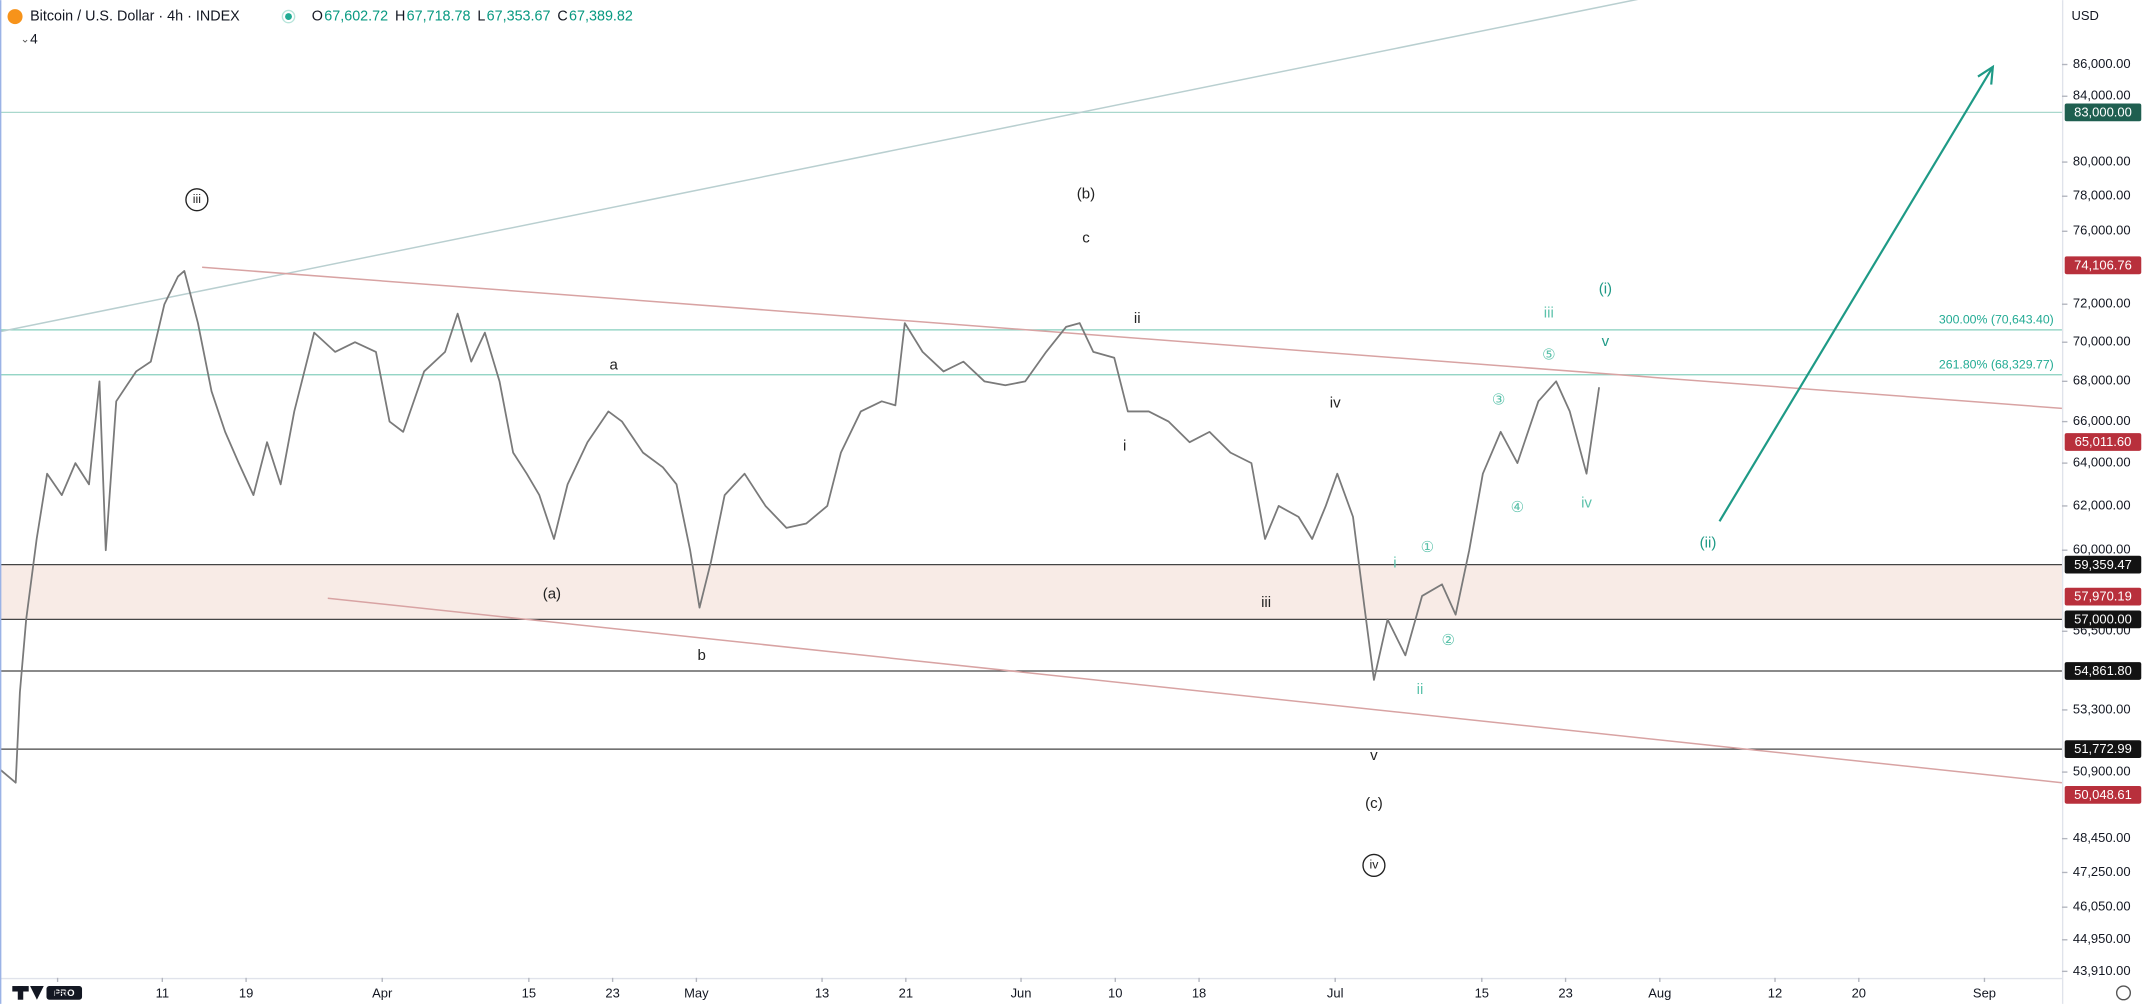  Describe the element at coordinates (1708, 542) in the screenshot. I see `wave-label: (ii)` at that location.